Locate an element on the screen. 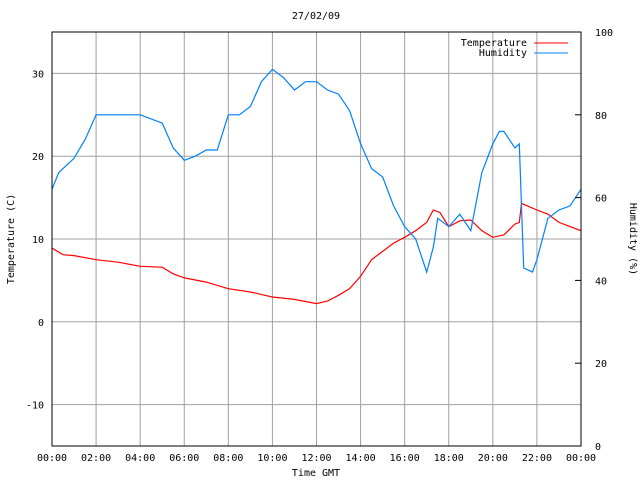 This screenshot has width=640, height=484. y2-tick-label: 20 is located at coordinates (601, 364).